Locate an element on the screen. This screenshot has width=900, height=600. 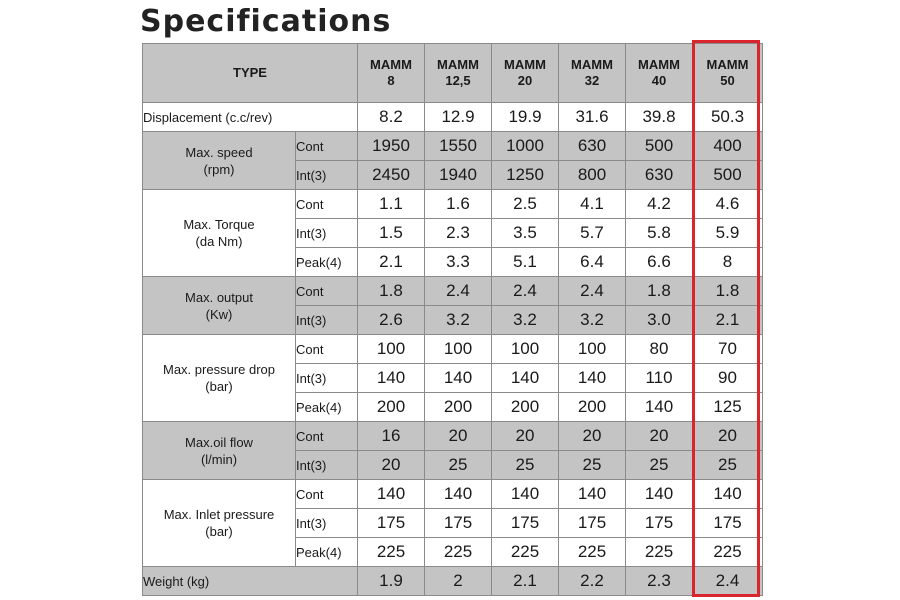
weight-row: Weight (kg) 1.9 2 2.1 2.2 2.3 2.4 is located at coordinates (452, 581).